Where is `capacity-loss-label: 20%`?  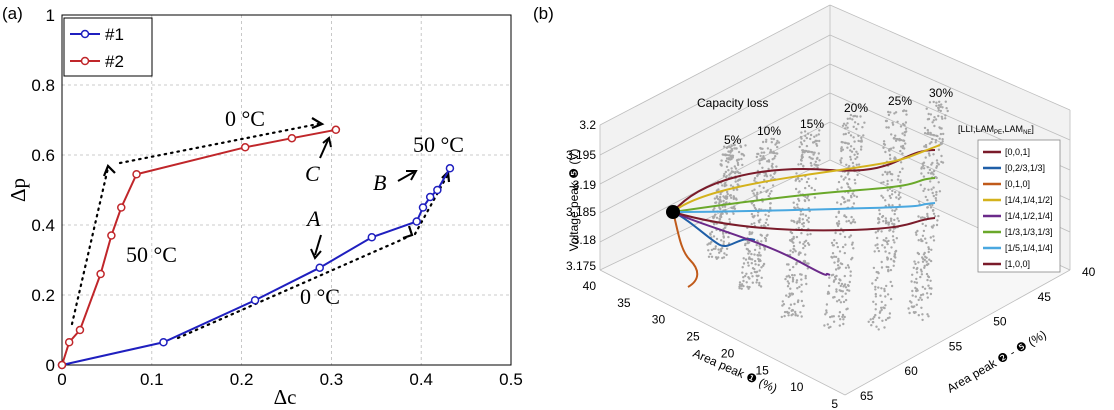
capacity-loss-label: 20% is located at coordinates (856, 108).